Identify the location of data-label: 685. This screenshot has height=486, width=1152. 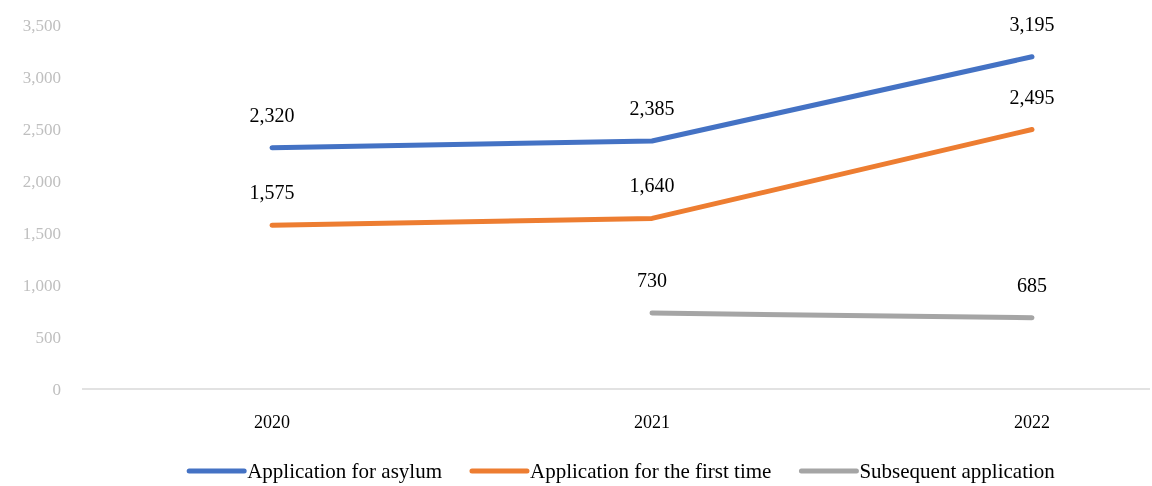
(1032, 284).